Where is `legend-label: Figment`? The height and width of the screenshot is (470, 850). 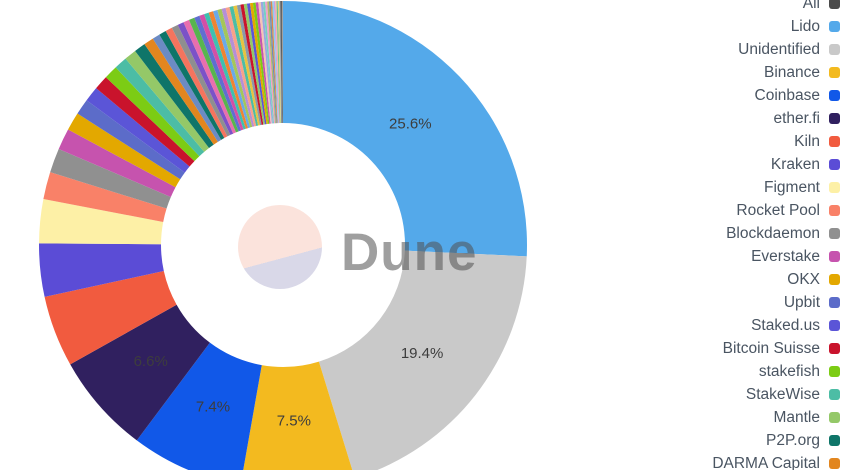 legend-label: Figment is located at coordinates (792, 187).